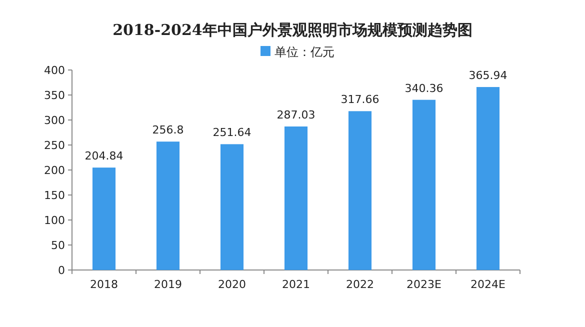  Describe the element at coordinates (424, 284) in the screenshot. I see `x-tick-label: 2023E` at that location.